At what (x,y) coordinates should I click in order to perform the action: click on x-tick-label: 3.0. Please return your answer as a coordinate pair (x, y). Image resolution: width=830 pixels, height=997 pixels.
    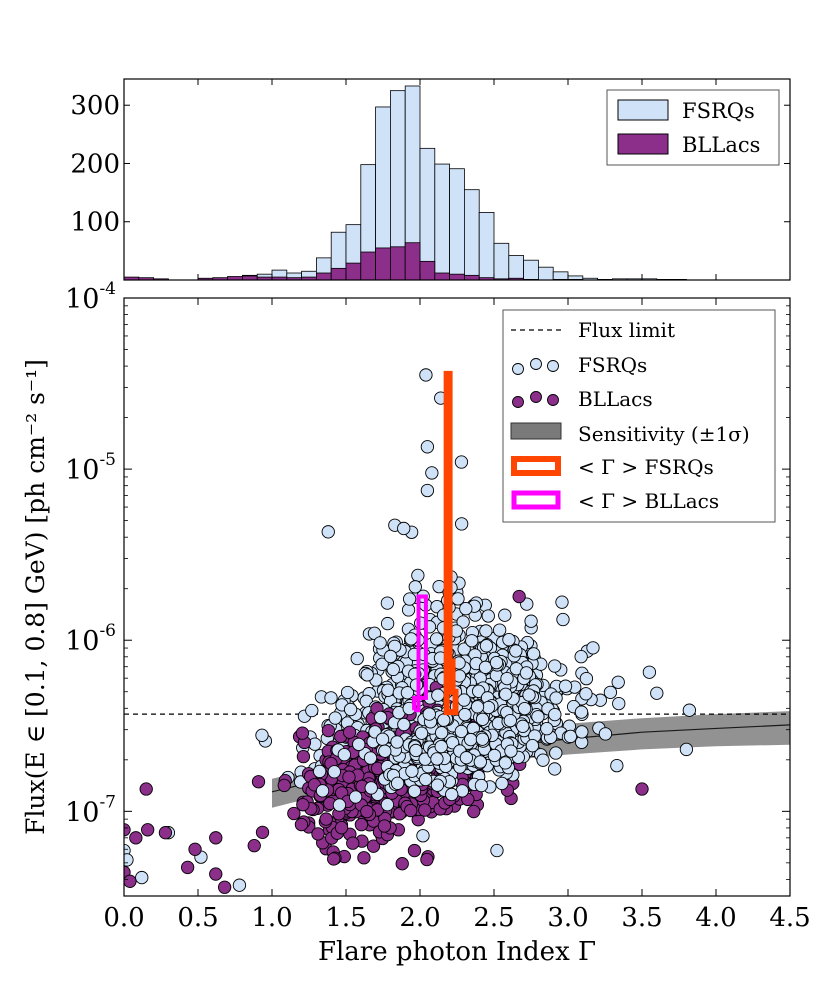
    Looking at the image, I should click on (567, 918).